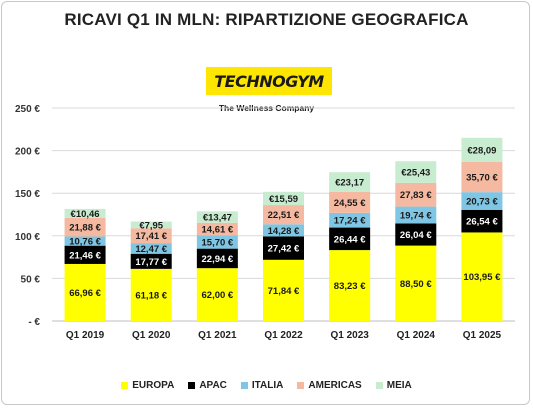 The image size is (533, 408). I want to click on technogym-logo: TECHNOGYM, so click(269, 81).